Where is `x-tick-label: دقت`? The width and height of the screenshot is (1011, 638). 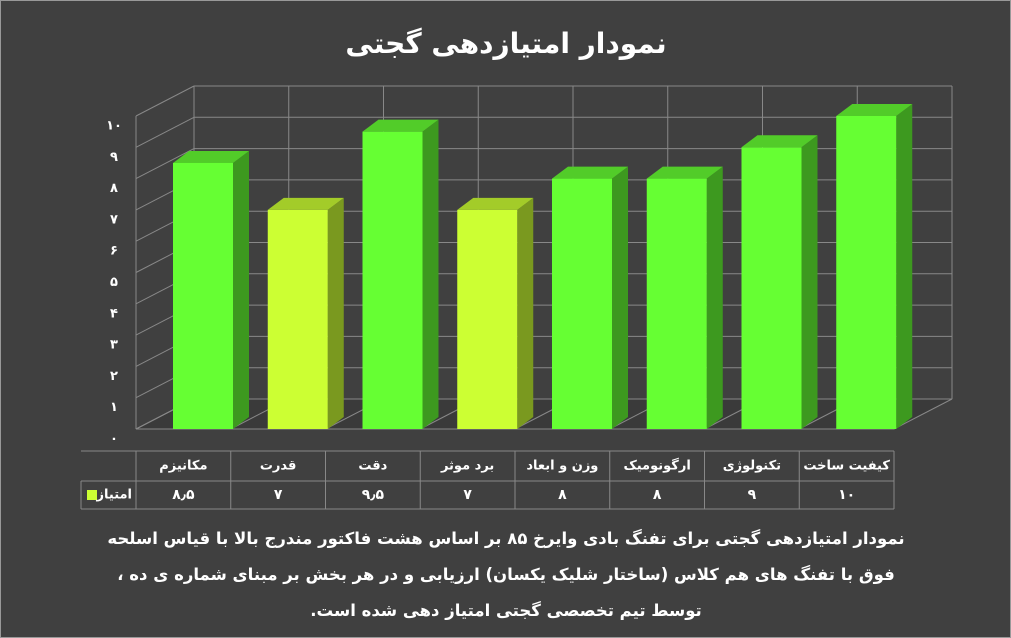 x-tick-label: دقت is located at coordinates (372, 466).